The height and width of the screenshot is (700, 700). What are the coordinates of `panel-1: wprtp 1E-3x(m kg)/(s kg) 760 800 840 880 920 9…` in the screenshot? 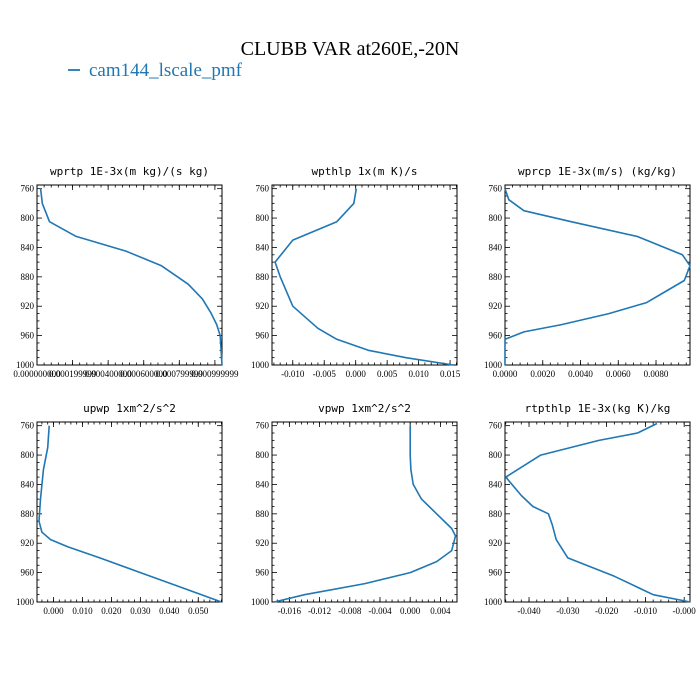 It's located at (126, 272).